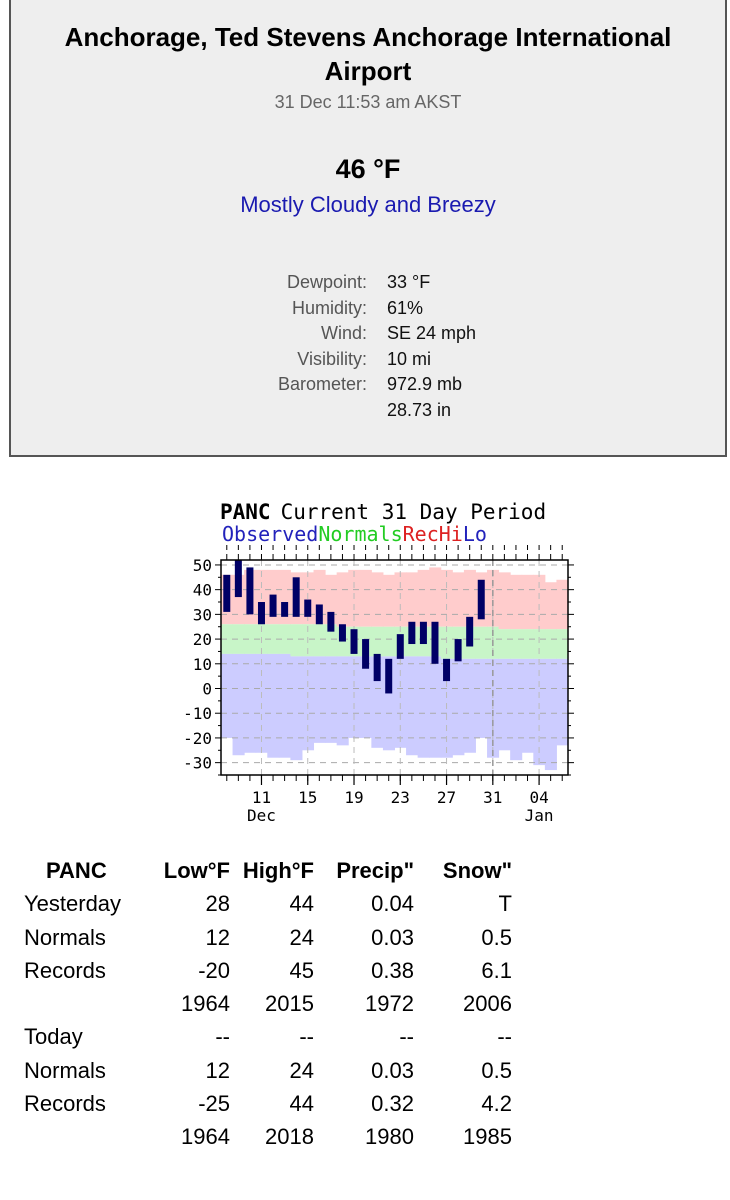 The image size is (730, 1200). I want to click on legend-normals: Normals, so click(360, 534).